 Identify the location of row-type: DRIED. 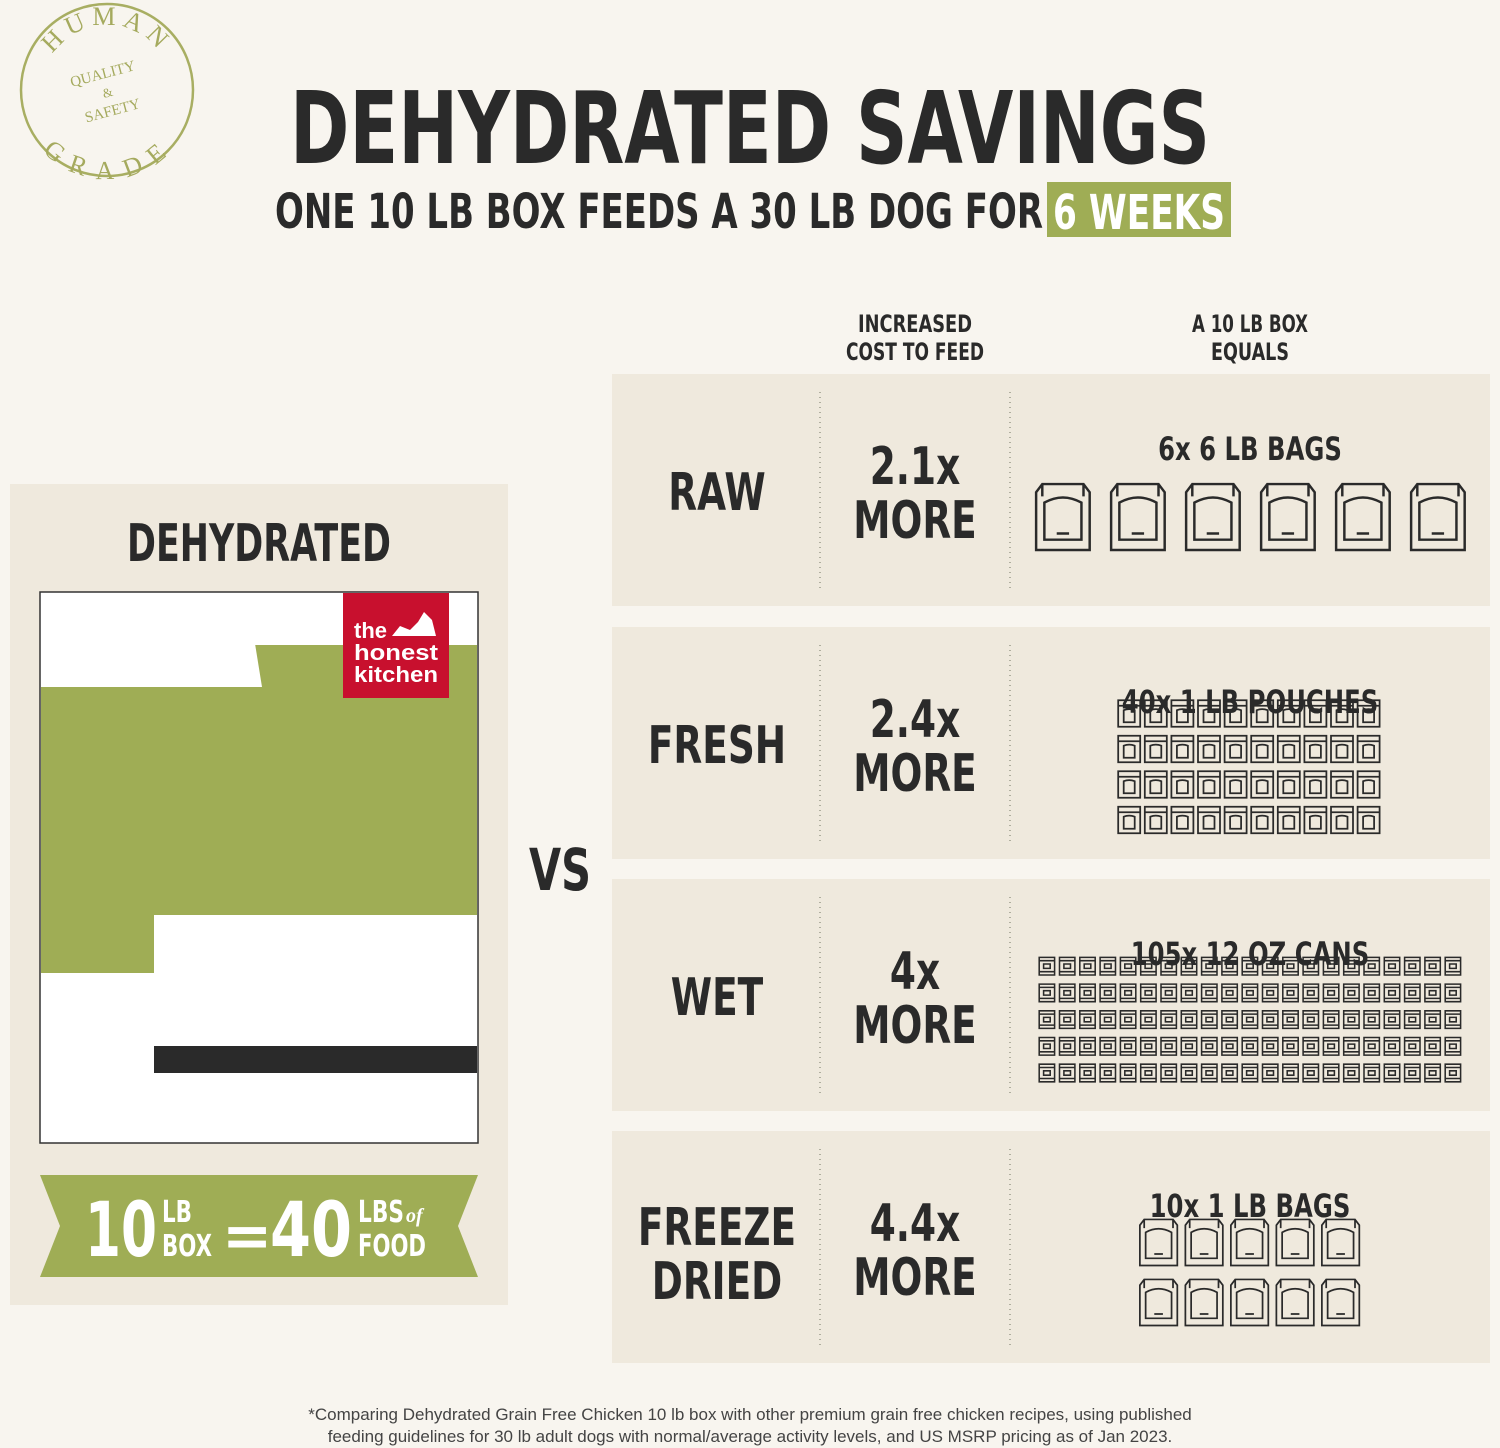
(717, 1282).